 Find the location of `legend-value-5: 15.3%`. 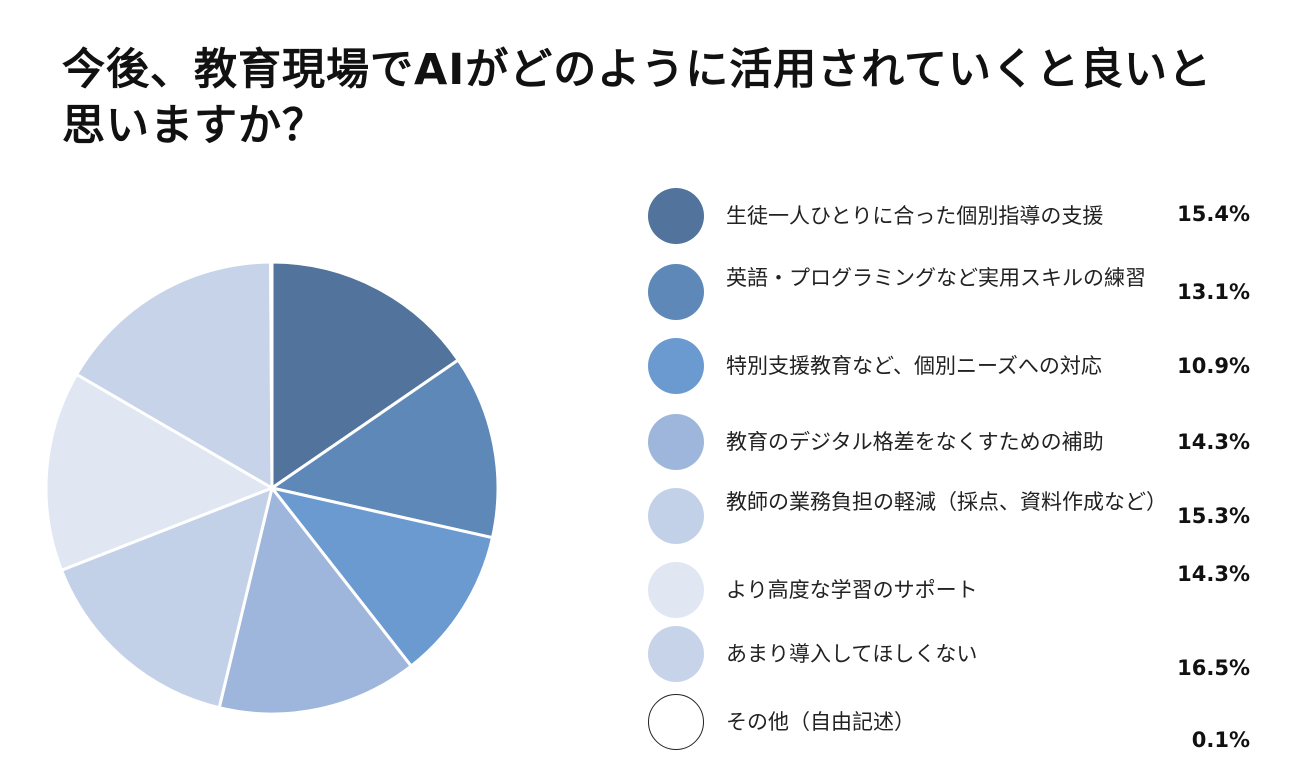

legend-value-5: 15.3% is located at coordinates (1213, 516).